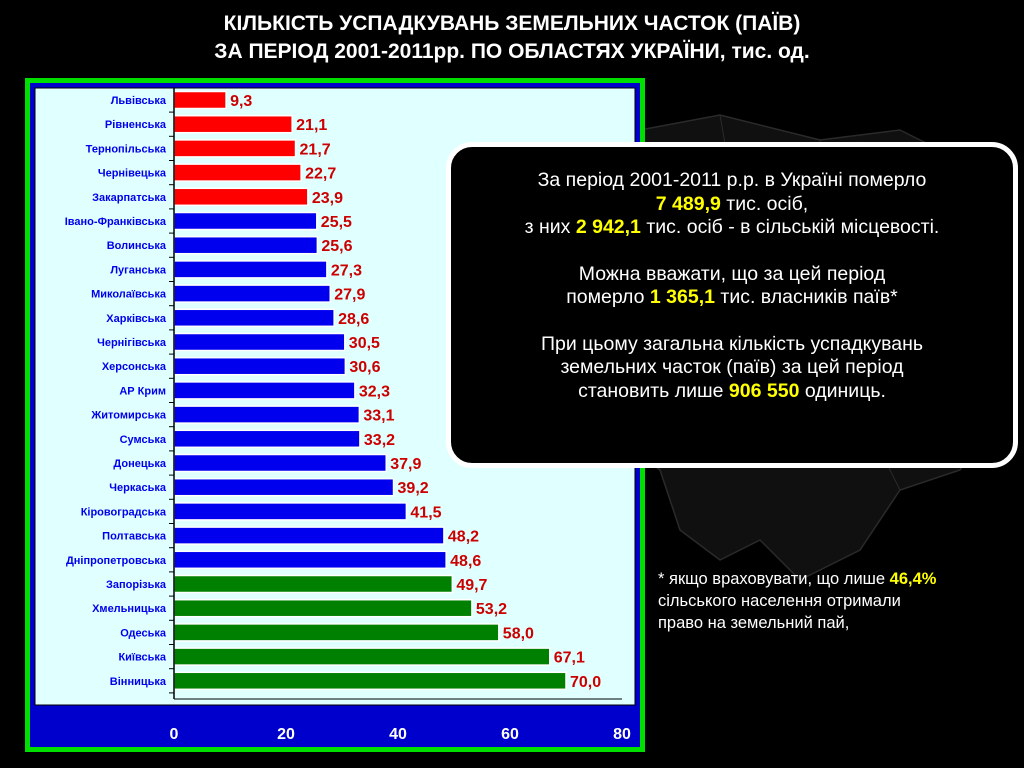  I want to click on x-tick-label: 0, so click(174, 734).